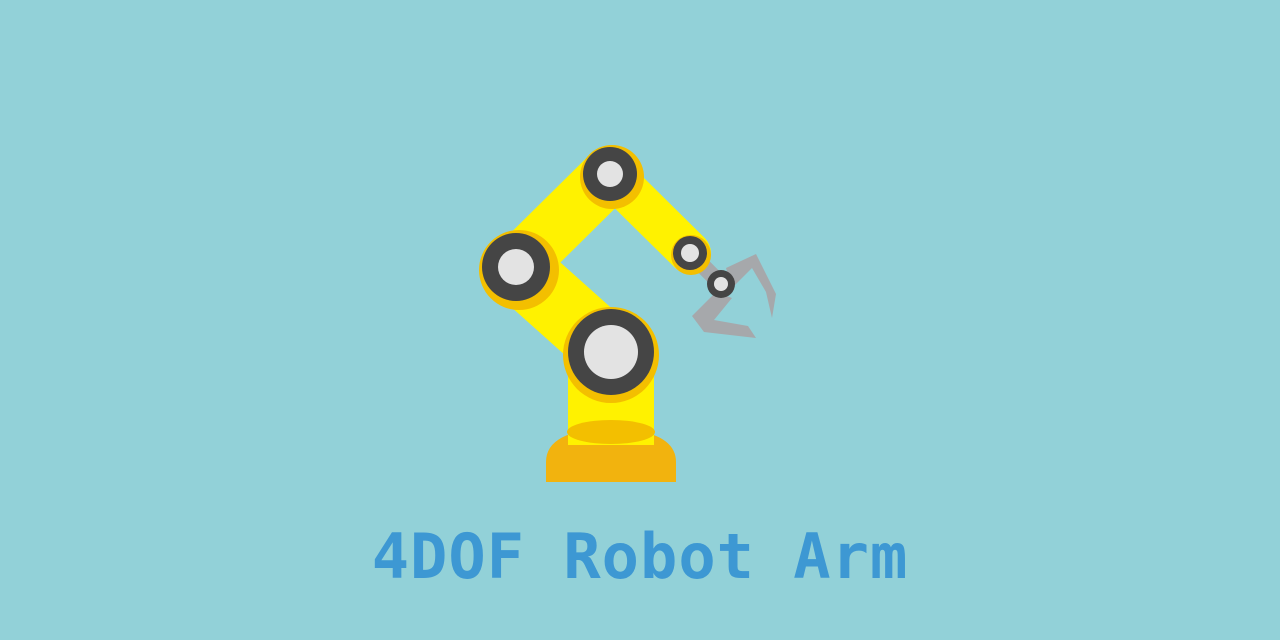  I want to click on gripper-upper-jaw, so click(751, 286).